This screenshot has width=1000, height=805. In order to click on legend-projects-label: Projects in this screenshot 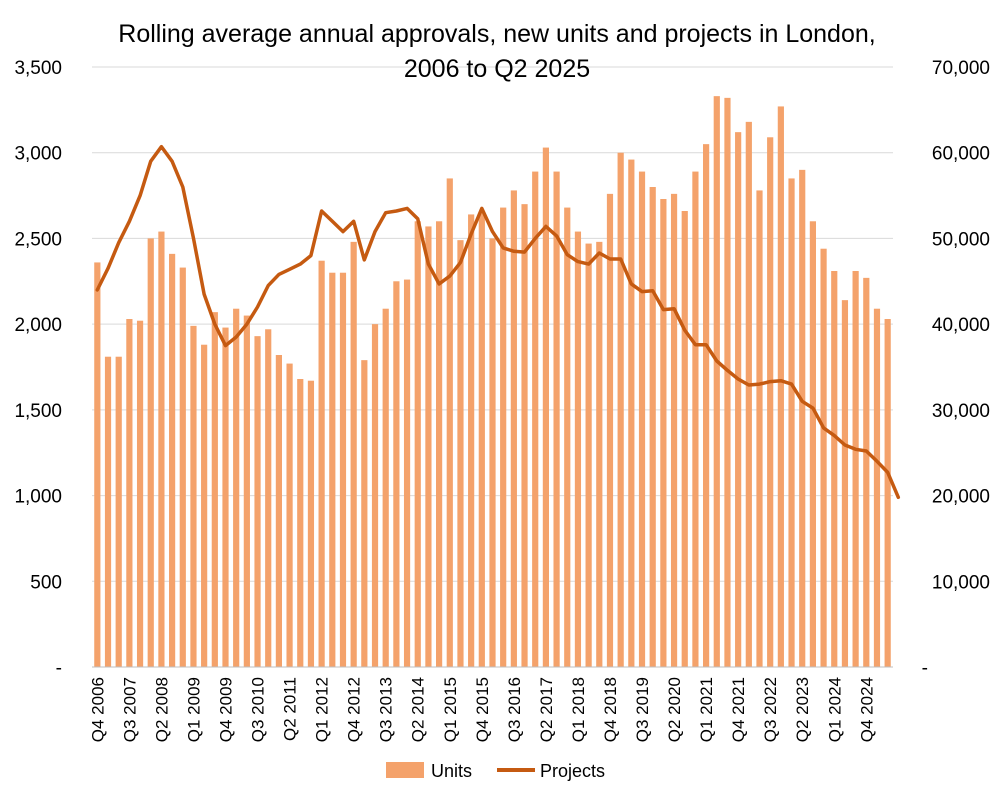, I will do `click(572, 771)`.